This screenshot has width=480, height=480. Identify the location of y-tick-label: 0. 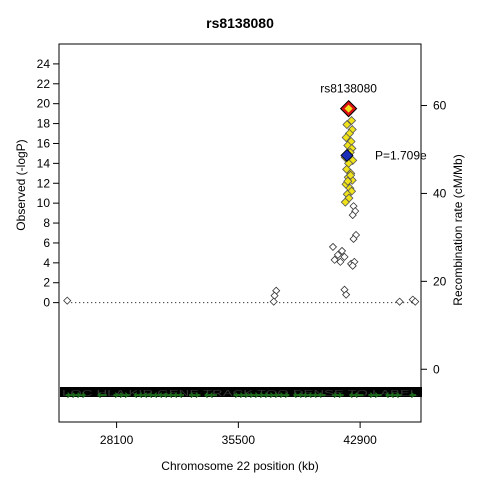
(46, 303).